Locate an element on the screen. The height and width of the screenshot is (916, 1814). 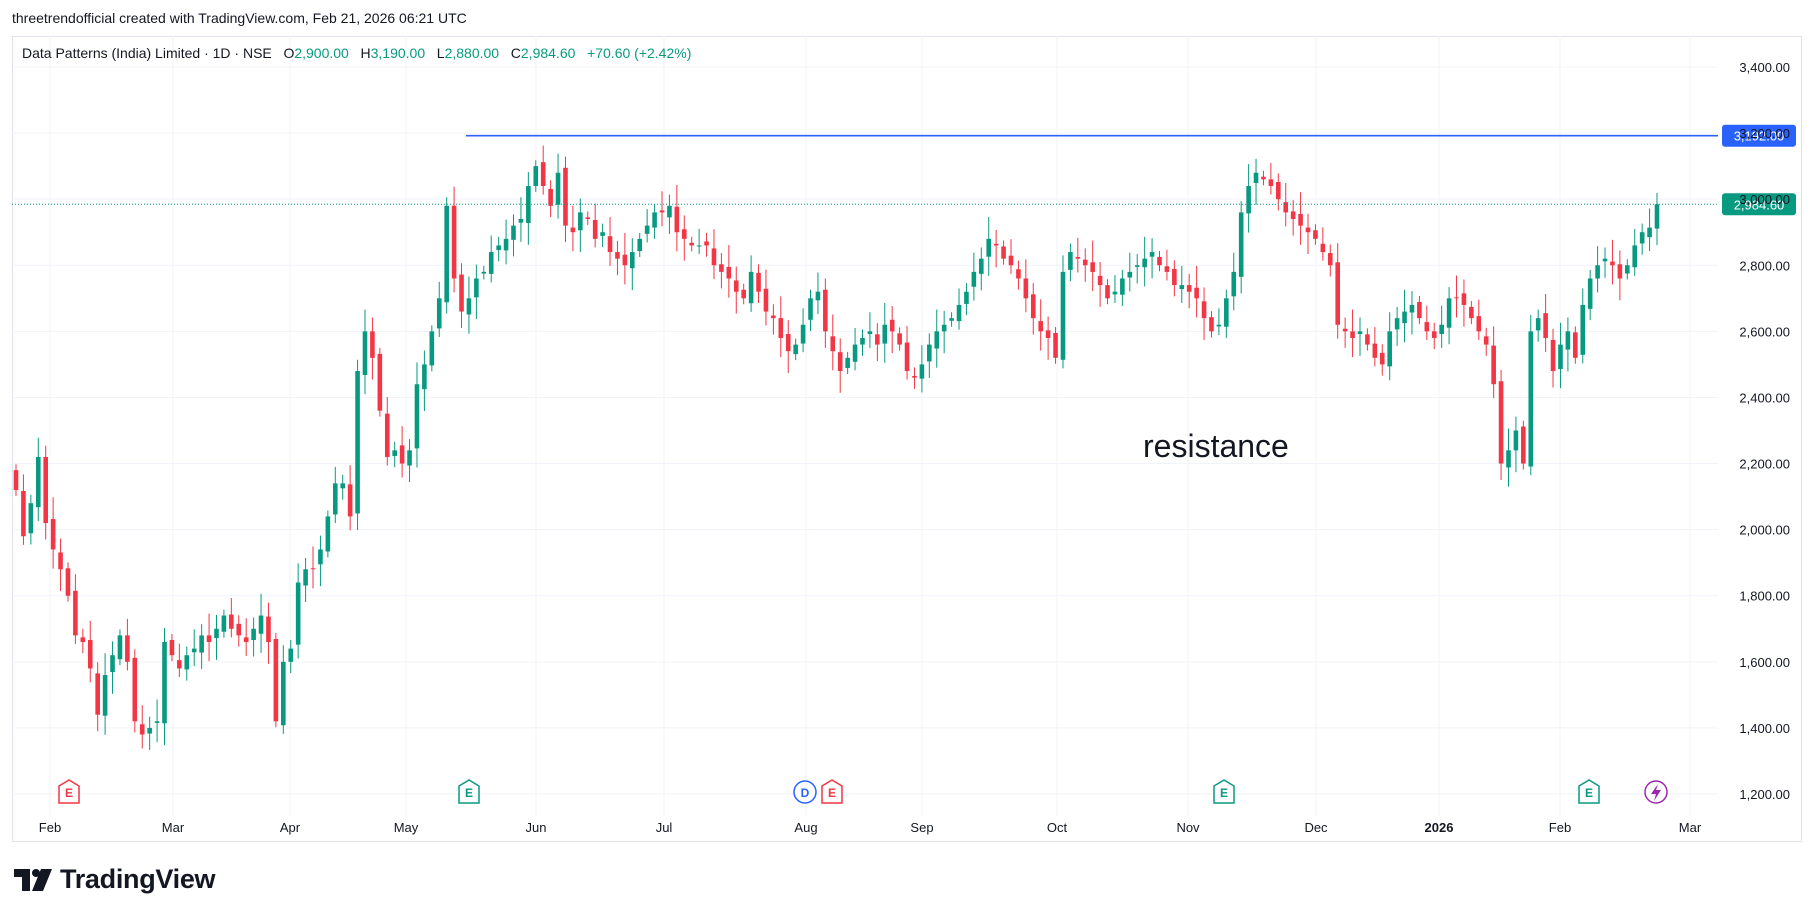
earnings-marker is located at coordinates (1224, 791).